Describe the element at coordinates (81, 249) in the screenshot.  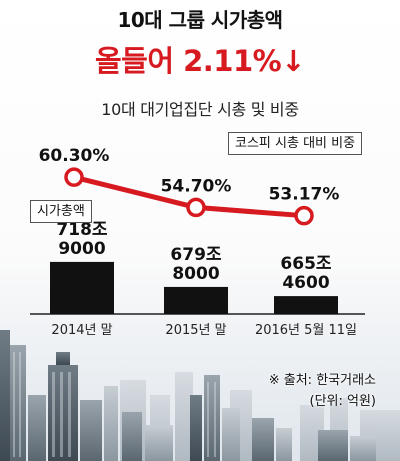
I see `bar-value-label: 9000` at that location.